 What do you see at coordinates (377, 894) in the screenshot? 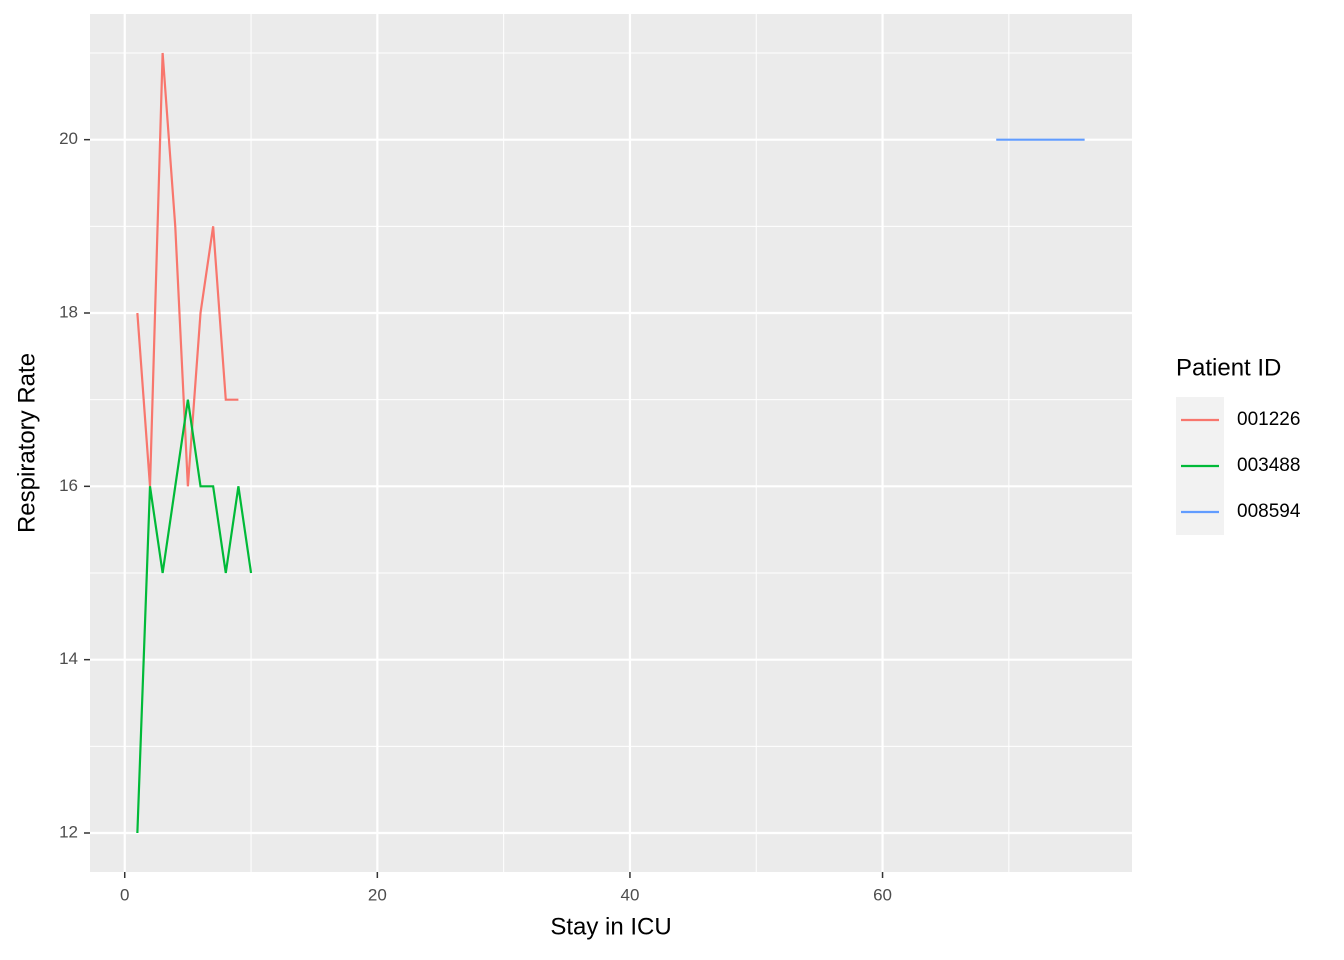
I see `x-tick-label: 20` at bounding box center [377, 894].